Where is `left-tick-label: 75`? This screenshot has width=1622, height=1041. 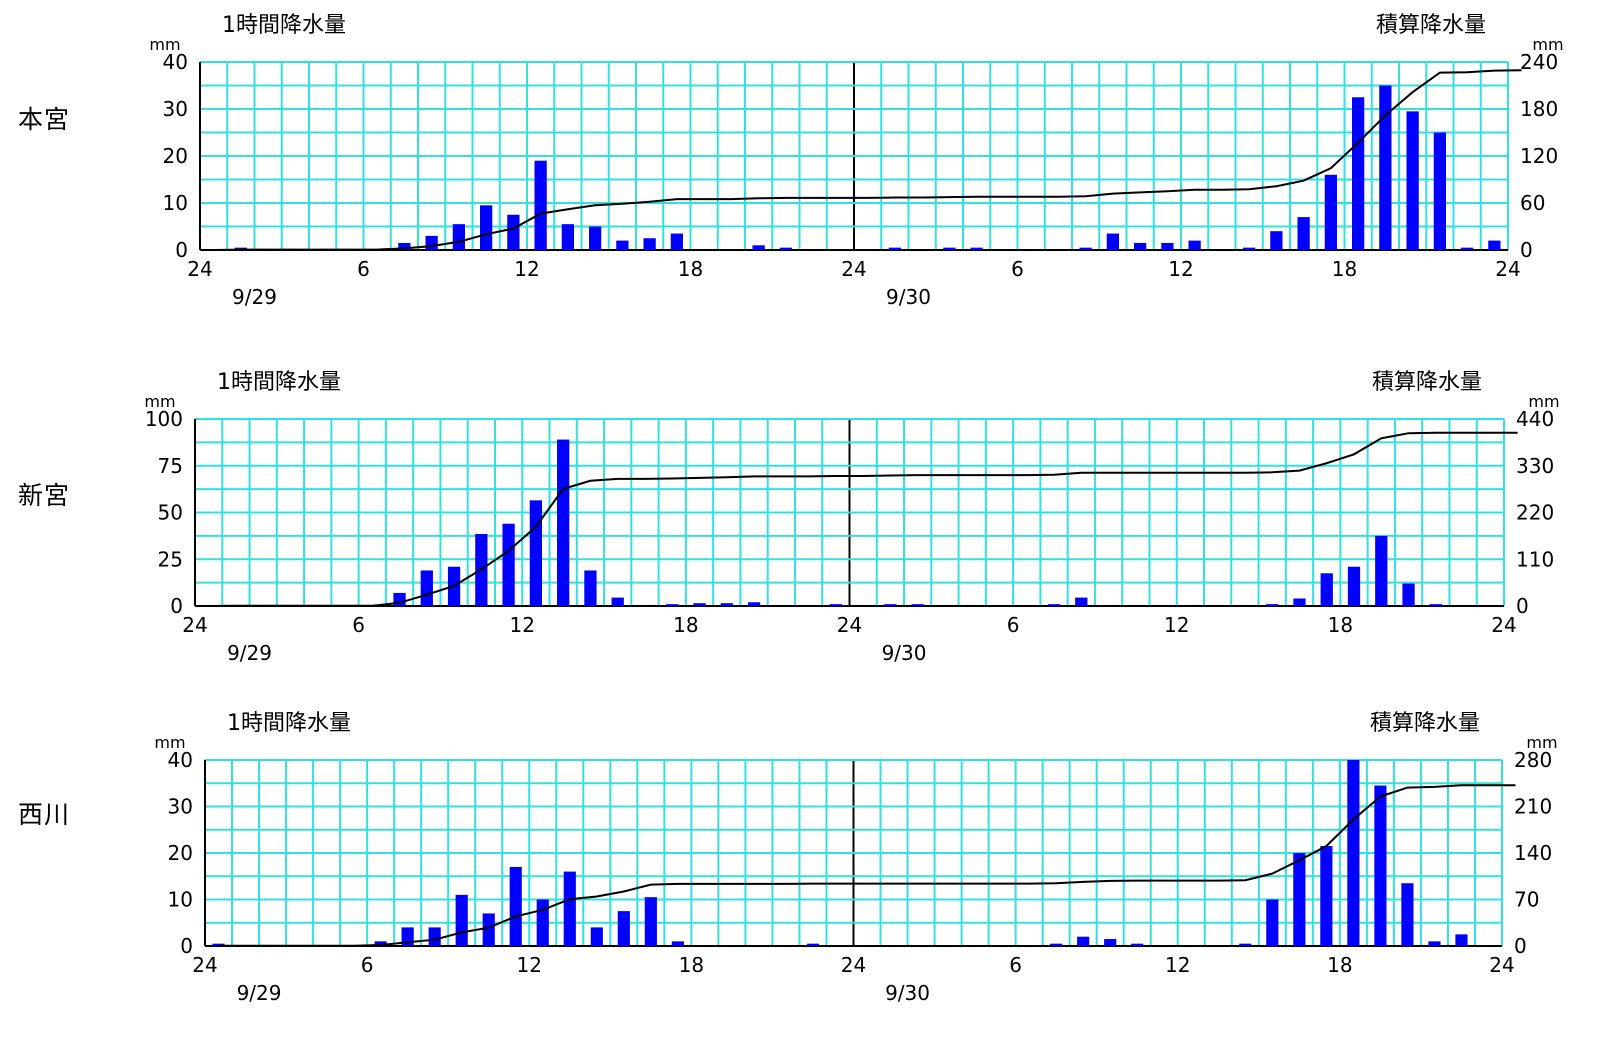 left-tick-label: 75 is located at coordinates (170, 466).